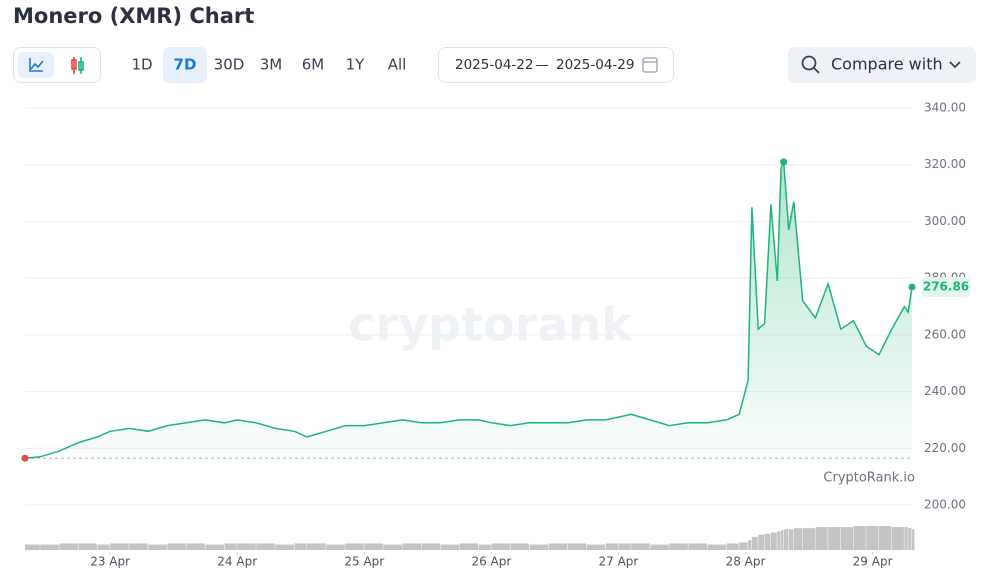 This screenshot has height=581, width=984. Describe the element at coordinates (955, 65) in the screenshot. I see `chevron-icon` at that location.